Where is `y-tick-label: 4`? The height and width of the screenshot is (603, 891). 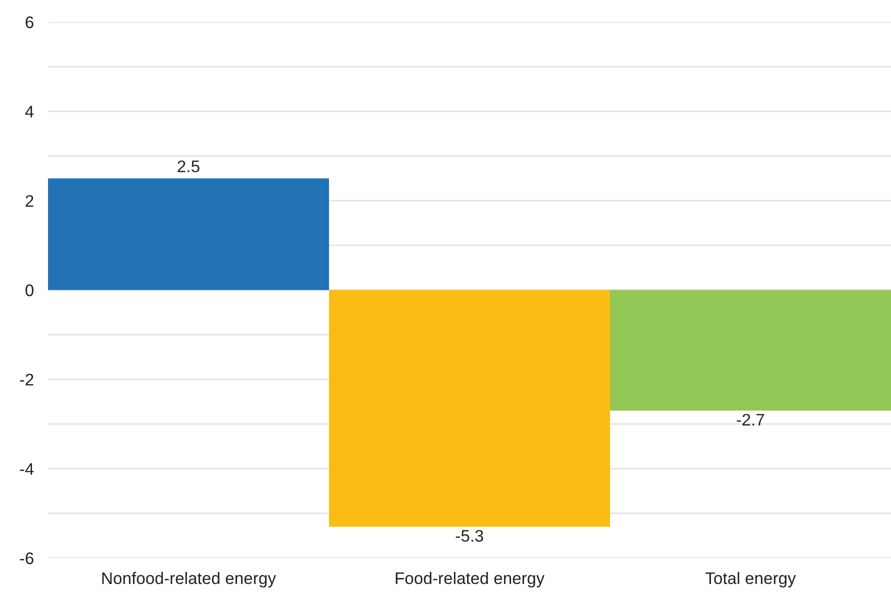
y-tick-label: 4 is located at coordinates (29, 112).